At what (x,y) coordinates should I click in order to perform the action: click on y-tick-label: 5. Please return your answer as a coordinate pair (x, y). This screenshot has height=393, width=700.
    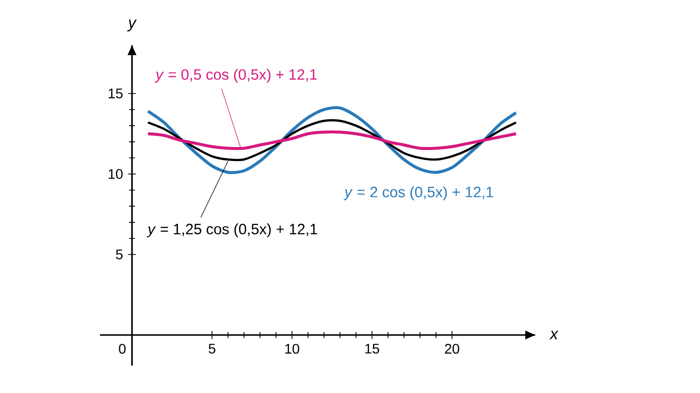
    Looking at the image, I should click on (119, 255).